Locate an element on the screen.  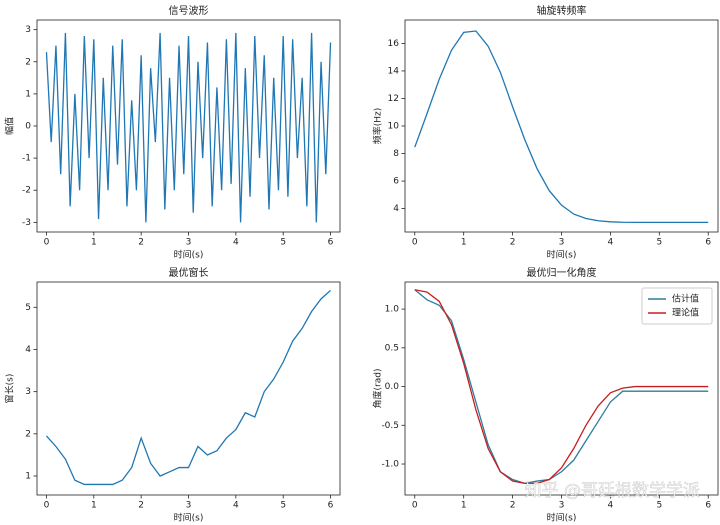
y-tick-label: 10 is located at coordinates (394, 127).